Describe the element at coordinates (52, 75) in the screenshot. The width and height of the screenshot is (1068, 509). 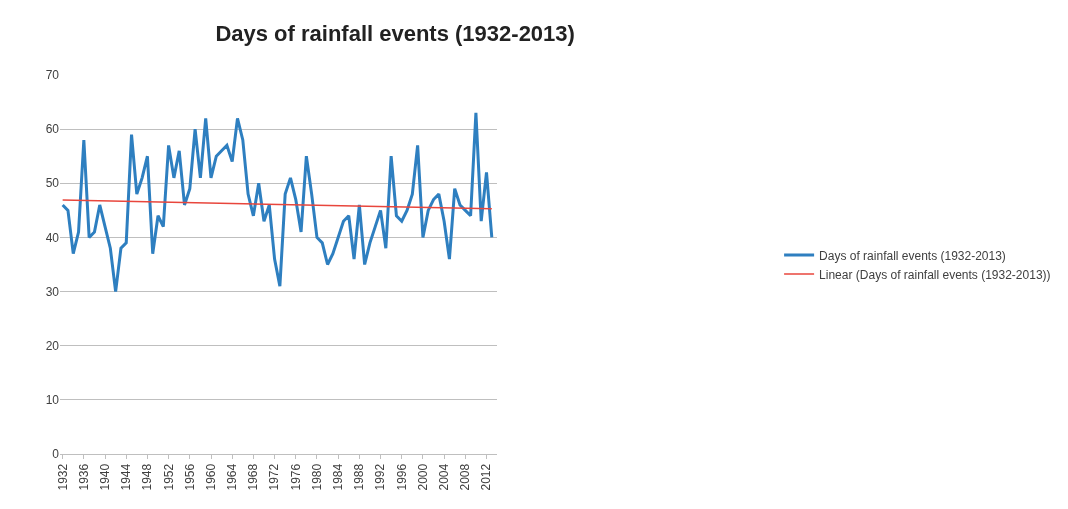
I see `y-tick-label: 70` at that location.